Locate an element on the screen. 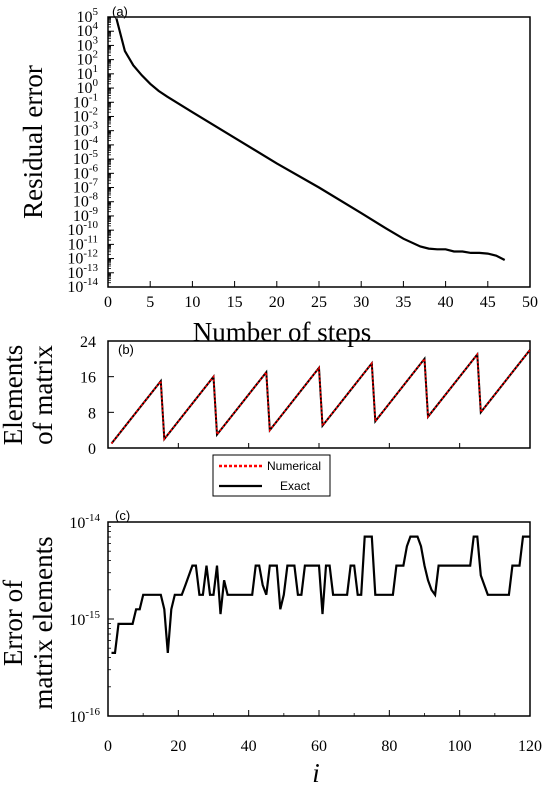 Image resolution: width=550 pixels, height=794 pixels. legend-box is located at coordinates (271, 475).